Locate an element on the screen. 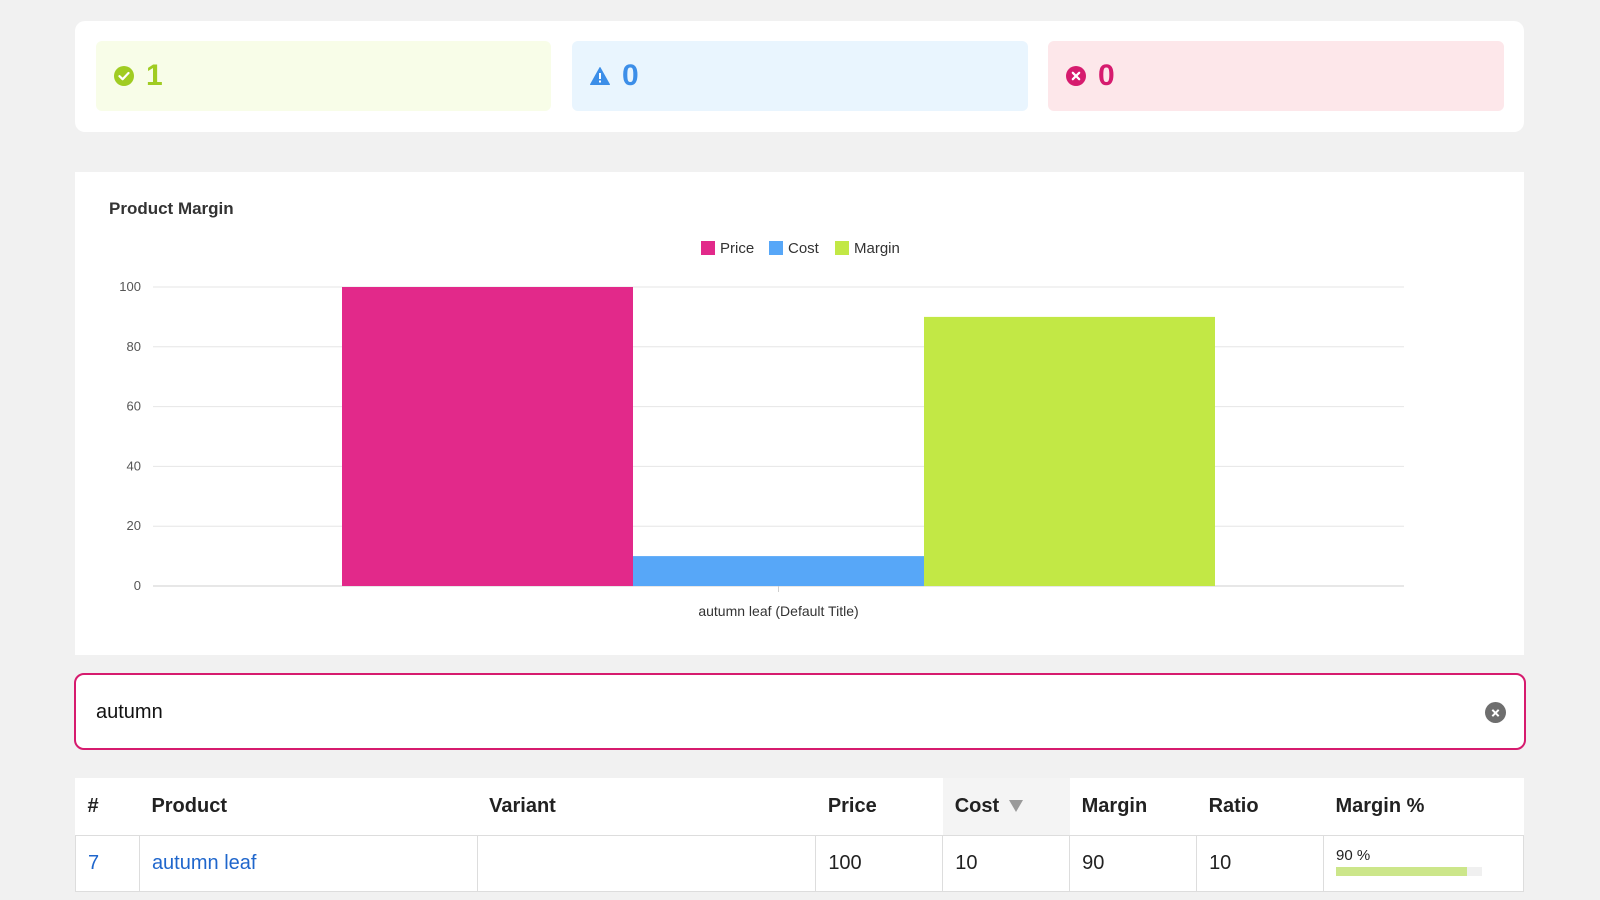 The height and width of the screenshot is (900, 1600). bar-margin is located at coordinates (1069, 451).